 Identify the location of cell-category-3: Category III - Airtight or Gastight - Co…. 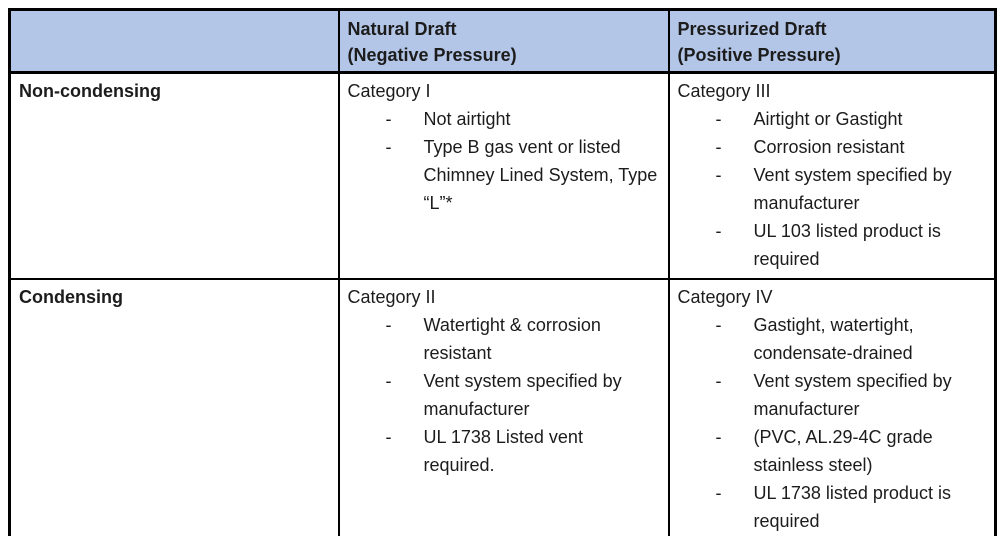
(832, 175).